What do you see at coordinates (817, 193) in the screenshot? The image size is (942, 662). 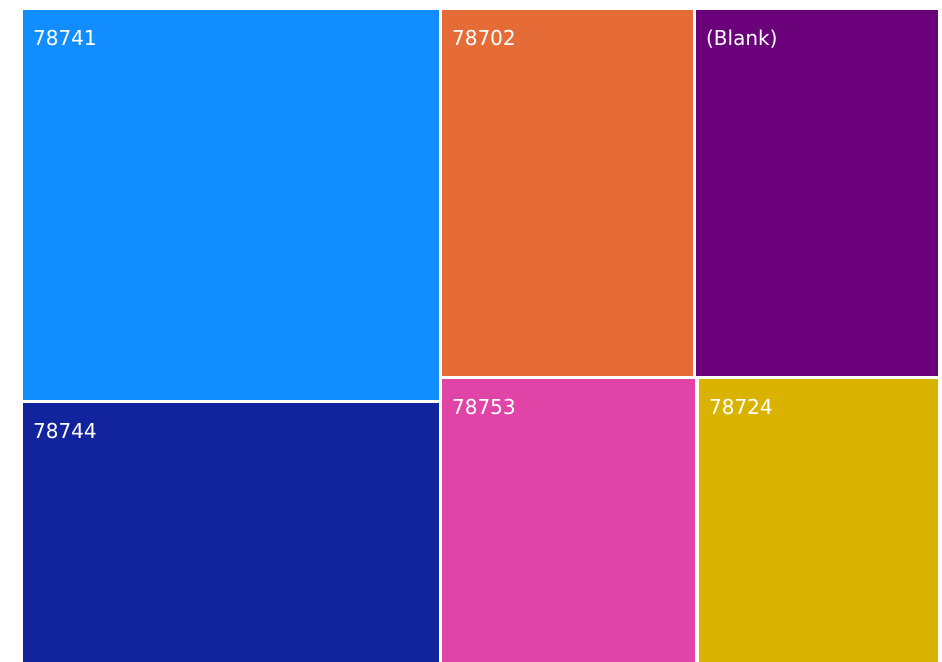 I see `treemap-tile: (Blank)` at bounding box center [817, 193].